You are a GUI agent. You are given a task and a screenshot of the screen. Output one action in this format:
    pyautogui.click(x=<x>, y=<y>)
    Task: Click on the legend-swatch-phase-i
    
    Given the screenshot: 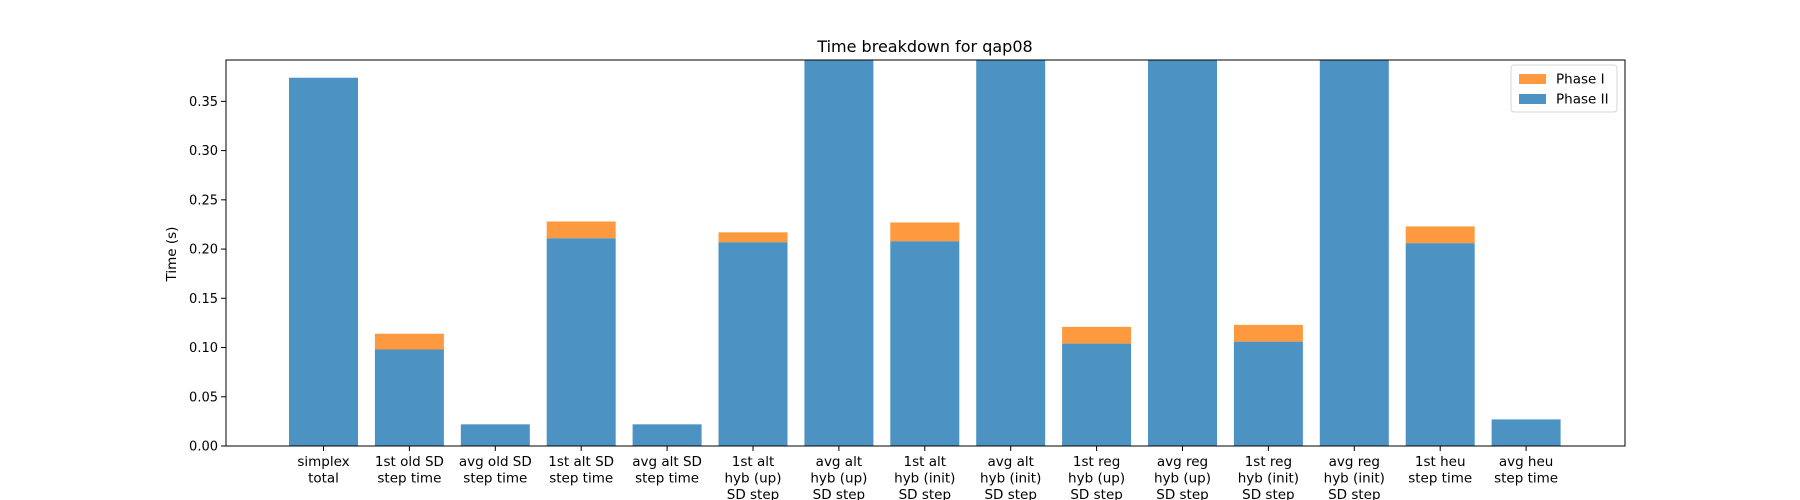 What is the action you would take?
    pyautogui.click(x=1532, y=79)
    